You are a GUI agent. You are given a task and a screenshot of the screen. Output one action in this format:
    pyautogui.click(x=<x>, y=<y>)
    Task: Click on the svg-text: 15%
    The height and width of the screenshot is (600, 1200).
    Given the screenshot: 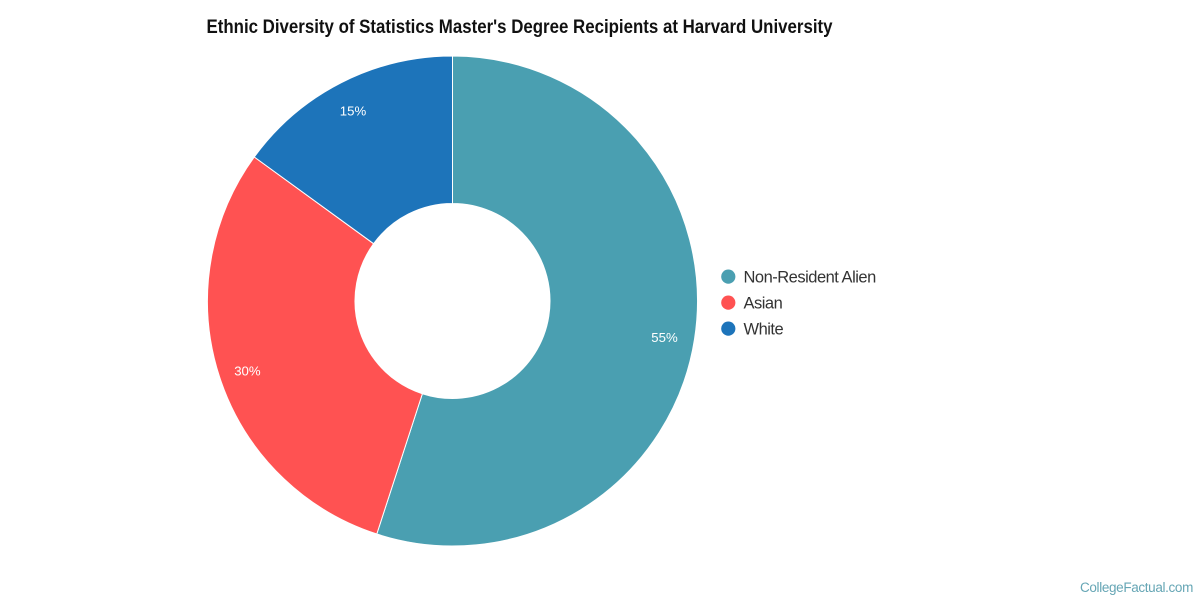 What is the action you would take?
    pyautogui.click(x=353, y=110)
    